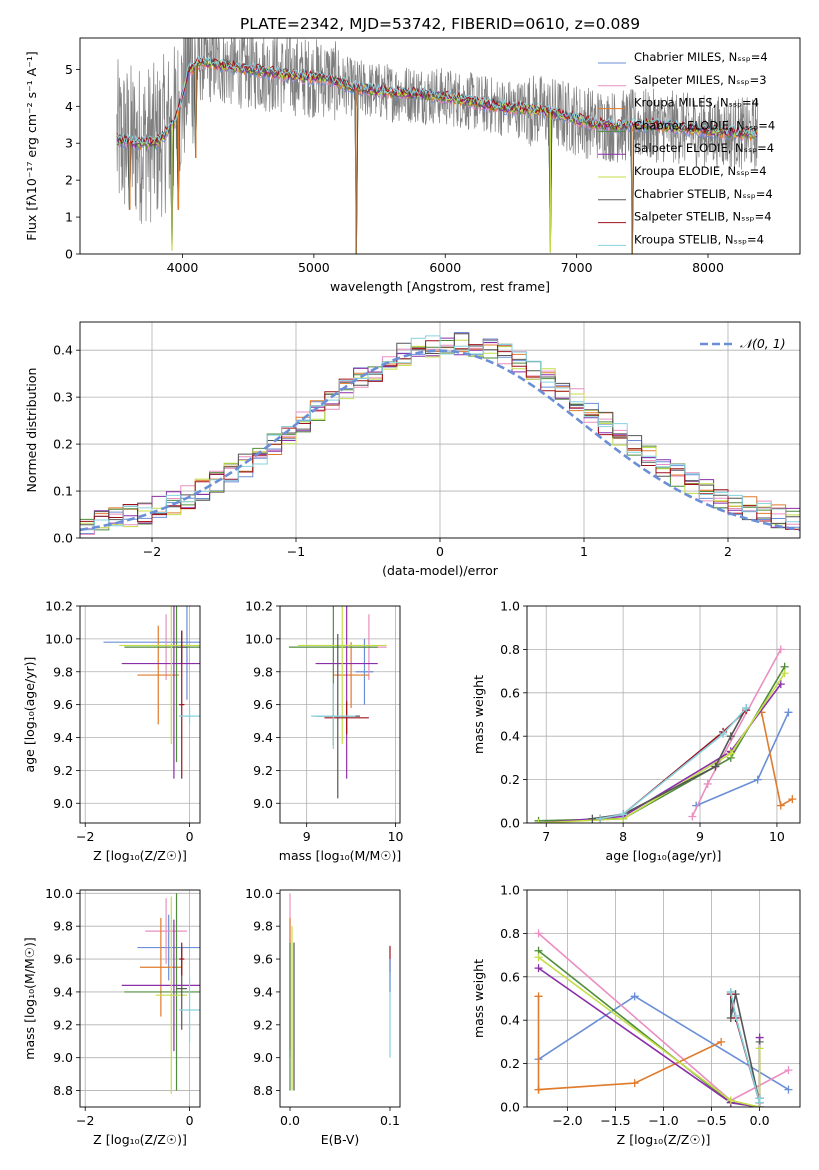 The height and width of the screenshot is (1170, 819). I want to click on y-axis-label: Normed distribution, so click(31, 430).